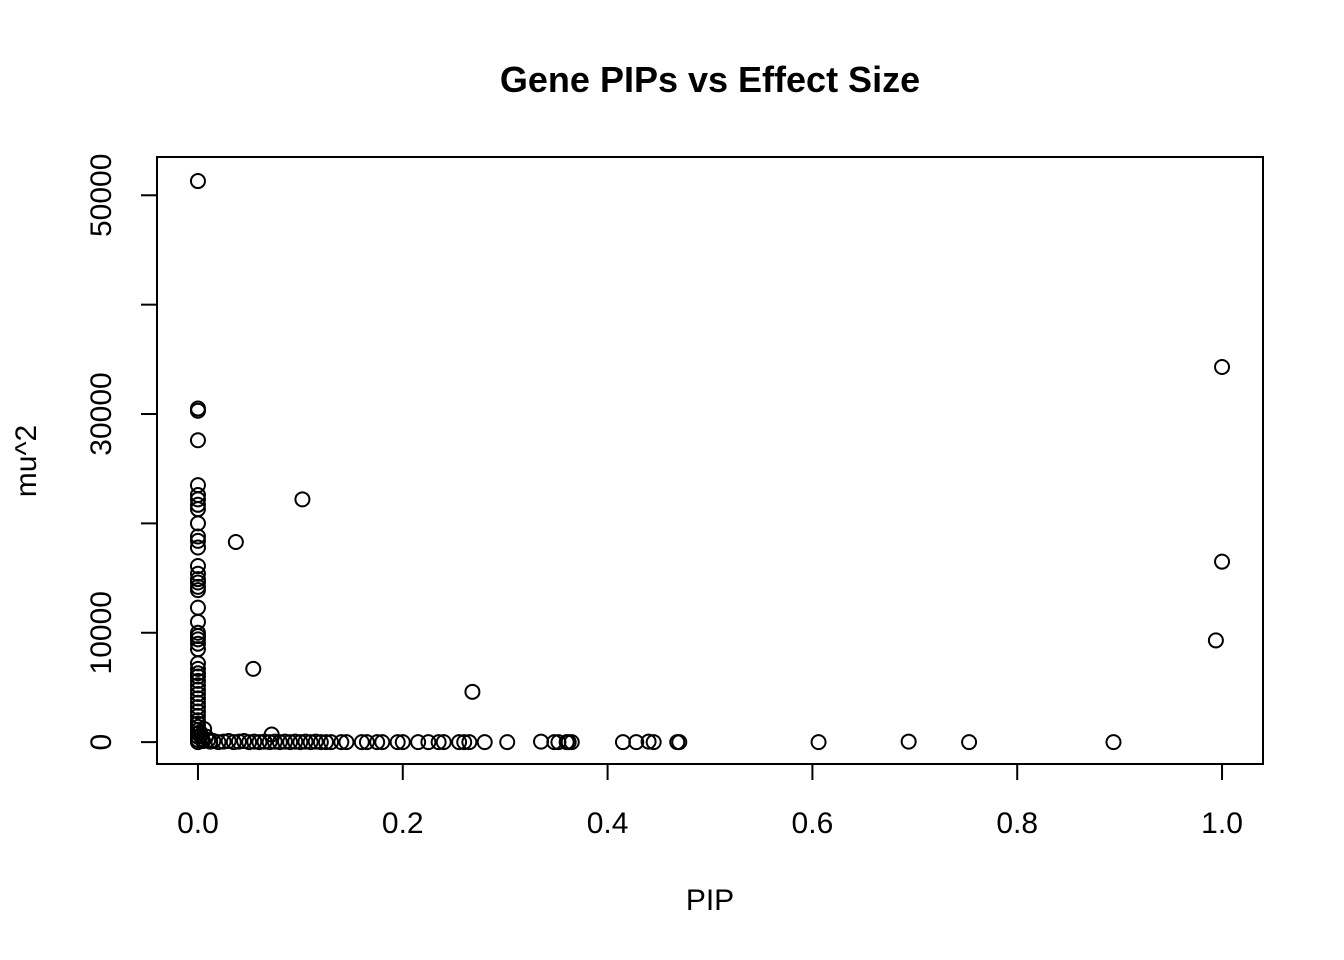 The width and height of the screenshot is (1344, 960). What do you see at coordinates (710, 900) in the screenshot?
I see `x-axis-label: PIP` at bounding box center [710, 900].